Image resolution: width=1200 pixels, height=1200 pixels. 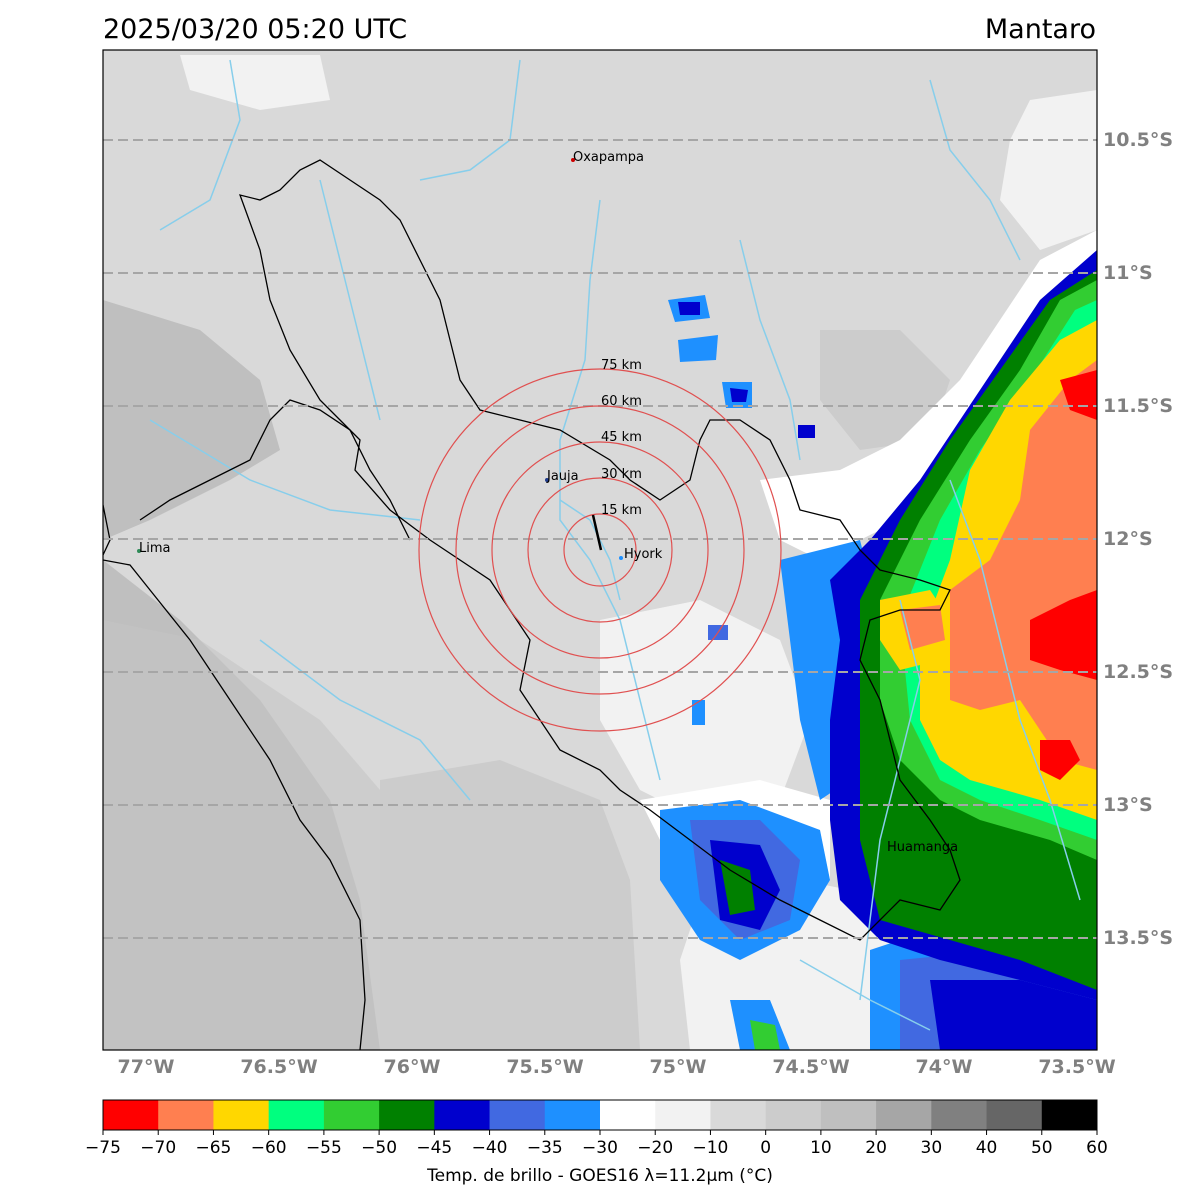 I want to click on ring-15km, so click(x=600, y=550).